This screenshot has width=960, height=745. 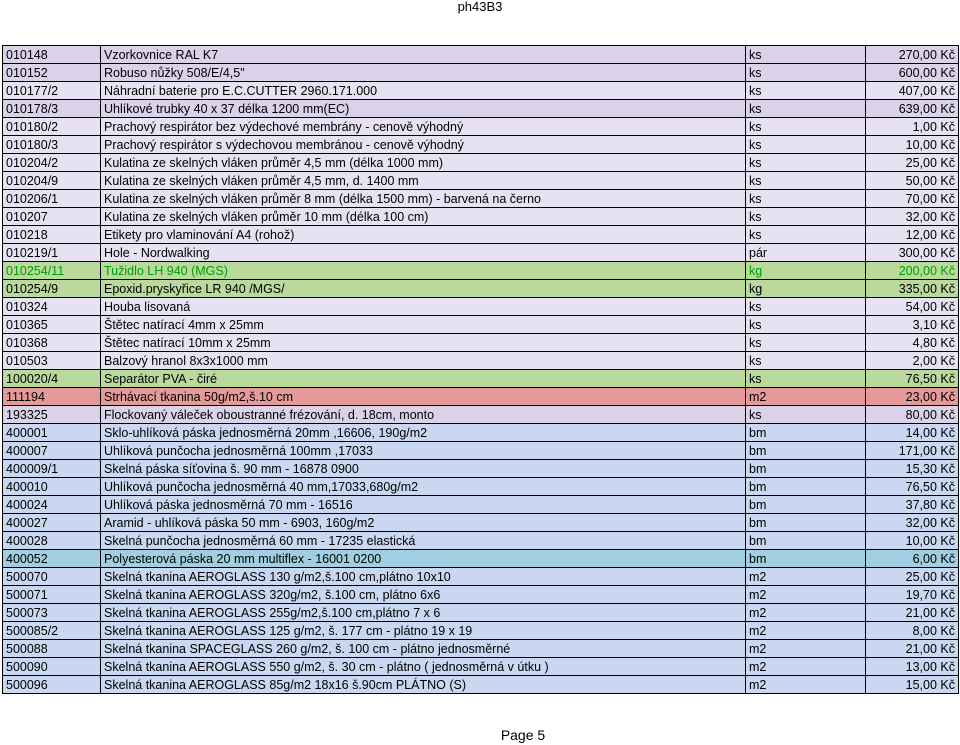 I want to click on item-code-cell: 010254/9, so click(x=51, y=288).